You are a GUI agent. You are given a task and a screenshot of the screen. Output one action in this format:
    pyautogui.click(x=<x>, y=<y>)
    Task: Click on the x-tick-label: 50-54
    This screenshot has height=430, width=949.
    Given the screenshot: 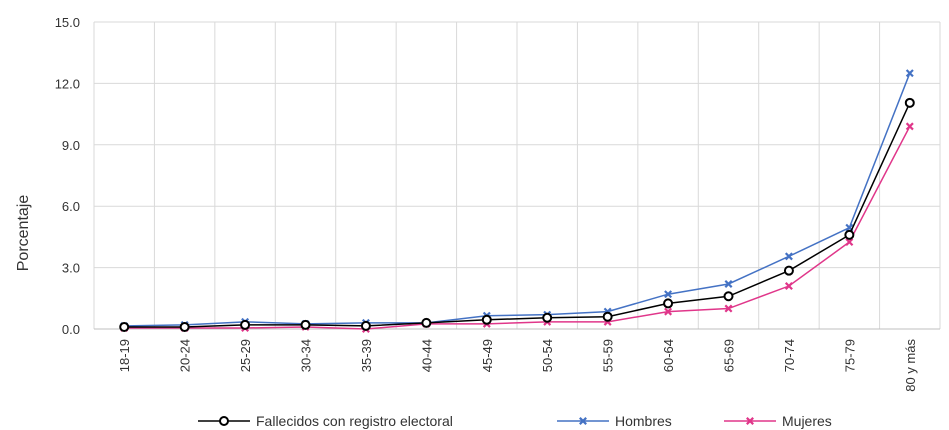 What is the action you would take?
    pyautogui.click(x=547, y=355)
    